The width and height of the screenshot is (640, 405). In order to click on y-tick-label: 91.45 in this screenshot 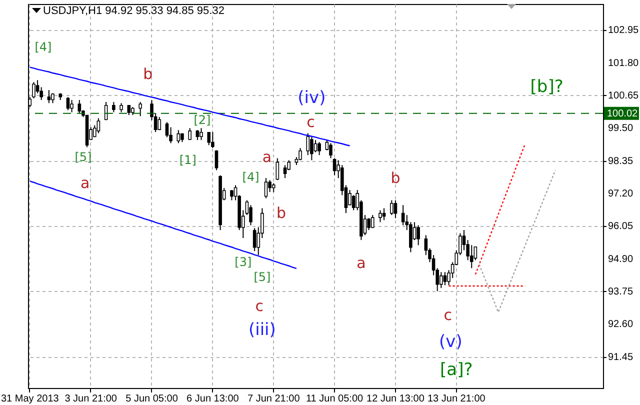, I will do `click(621, 357)`.